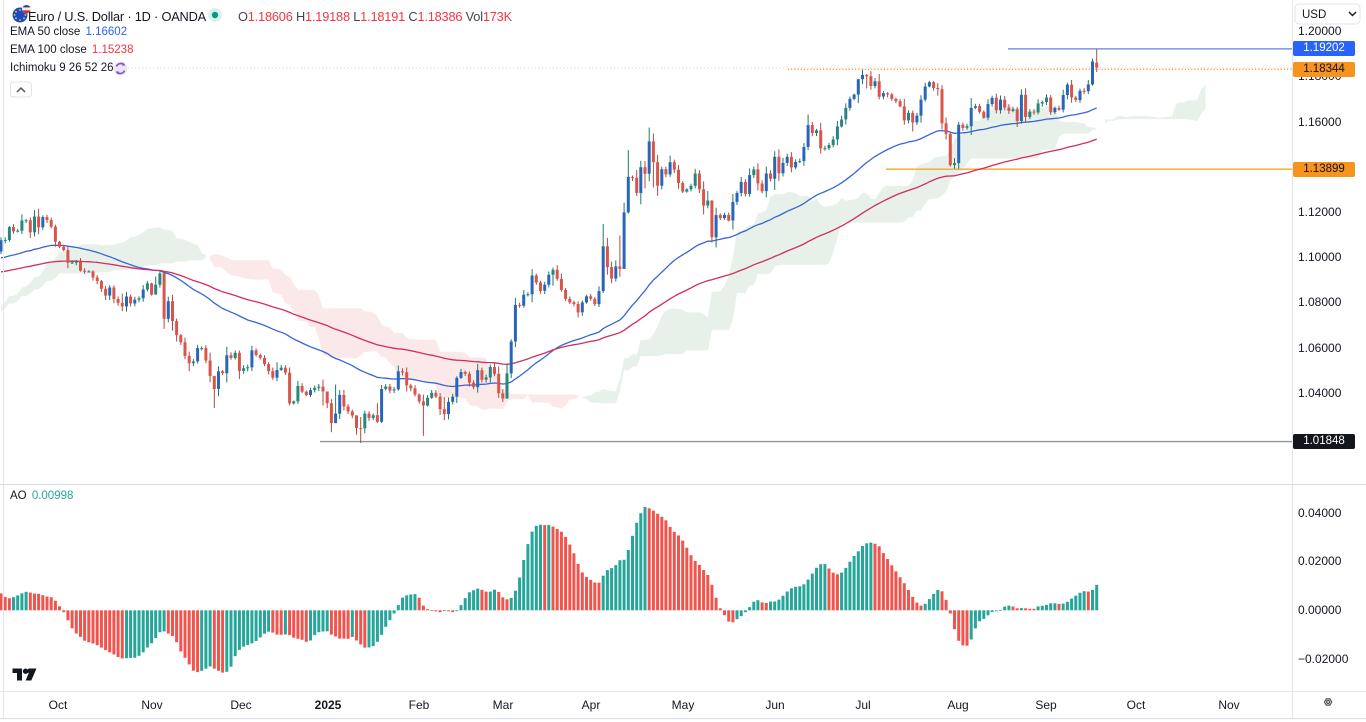 The height and width of the screenshot is (722, 1366). What do you see at coordinates (1314, 15) in the screenshot?
I see `svg-text: USD` at bounding box center [1314, 15].